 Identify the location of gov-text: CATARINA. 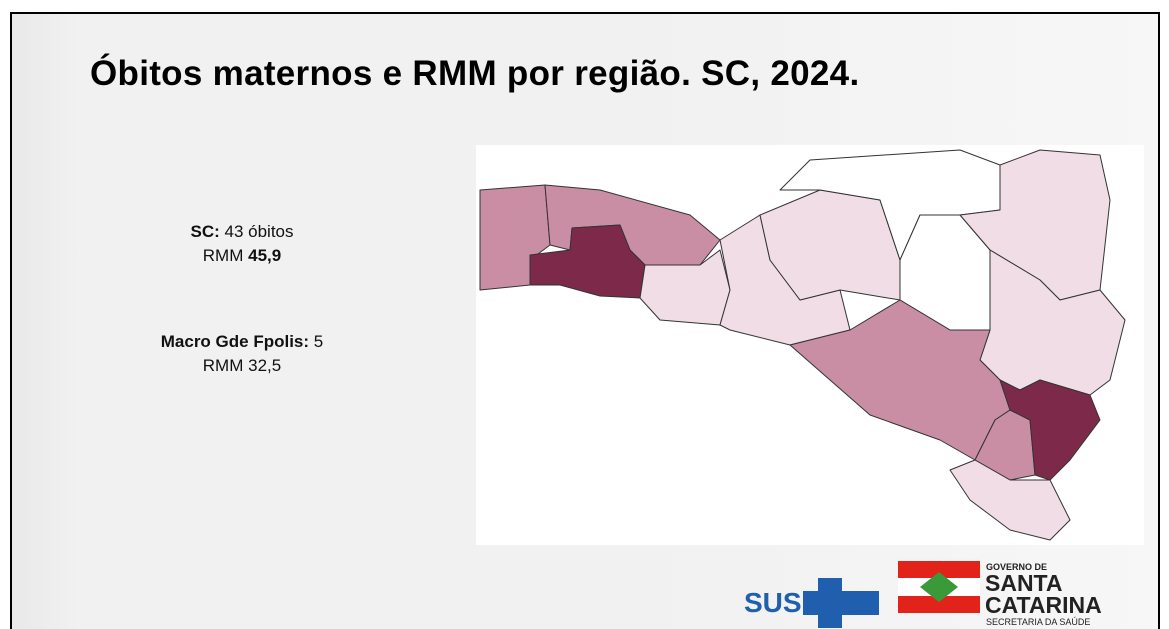
(1043, 605).